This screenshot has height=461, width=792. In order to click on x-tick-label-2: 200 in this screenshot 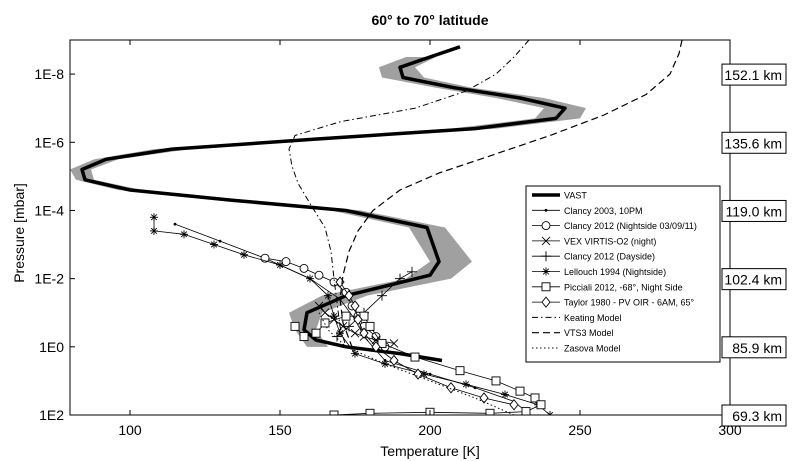, I will do `click(430, 430)`.